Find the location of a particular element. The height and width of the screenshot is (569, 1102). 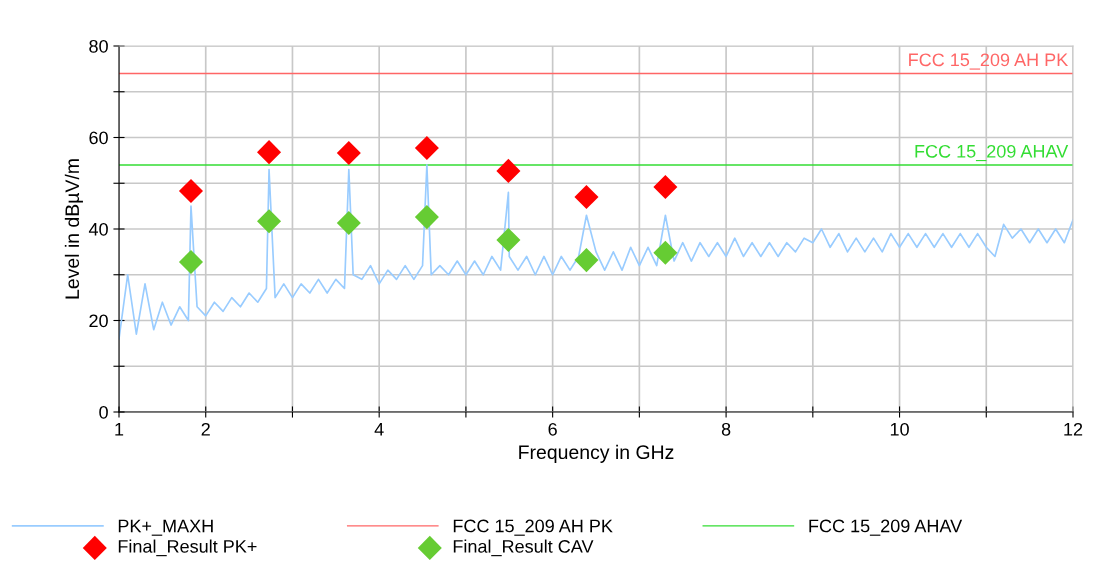

x-tick-label: 10 is located at coordinates (899, 429).